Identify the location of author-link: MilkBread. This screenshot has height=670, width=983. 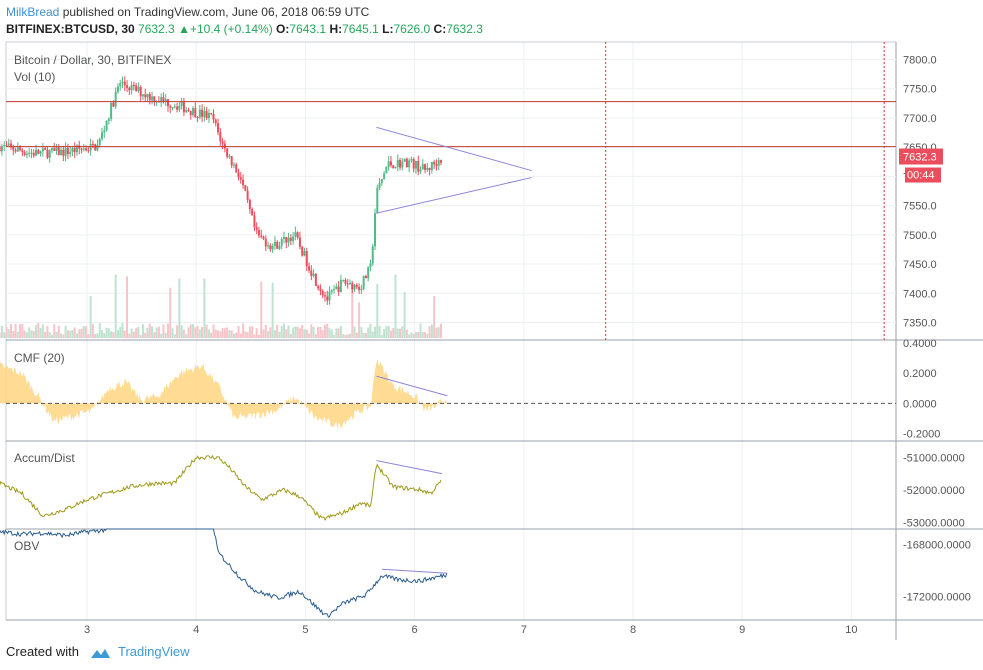
(33, 12).